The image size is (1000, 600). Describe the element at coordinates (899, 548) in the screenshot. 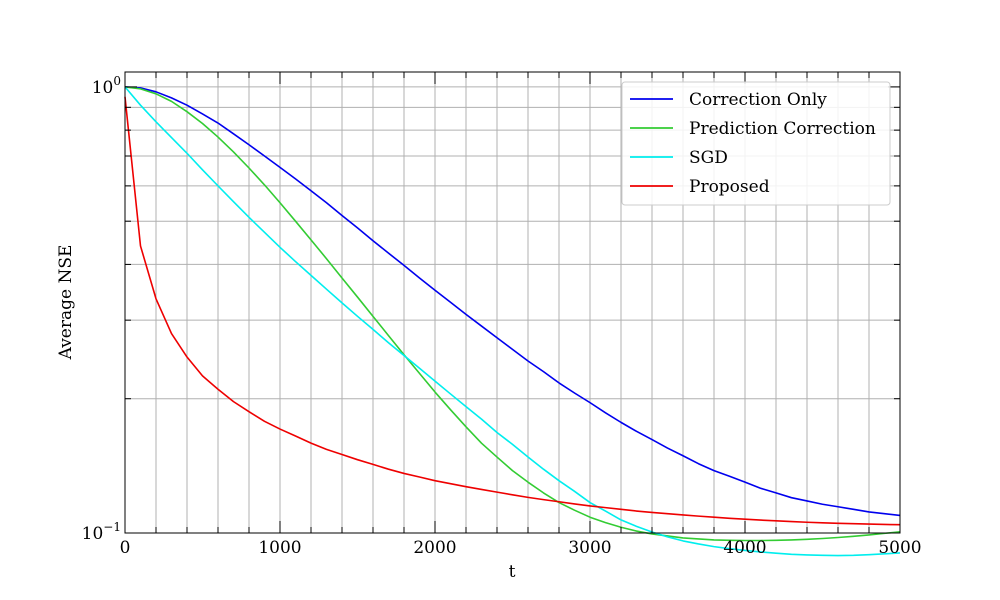

I see `x-tick-label: 5000` at that location.